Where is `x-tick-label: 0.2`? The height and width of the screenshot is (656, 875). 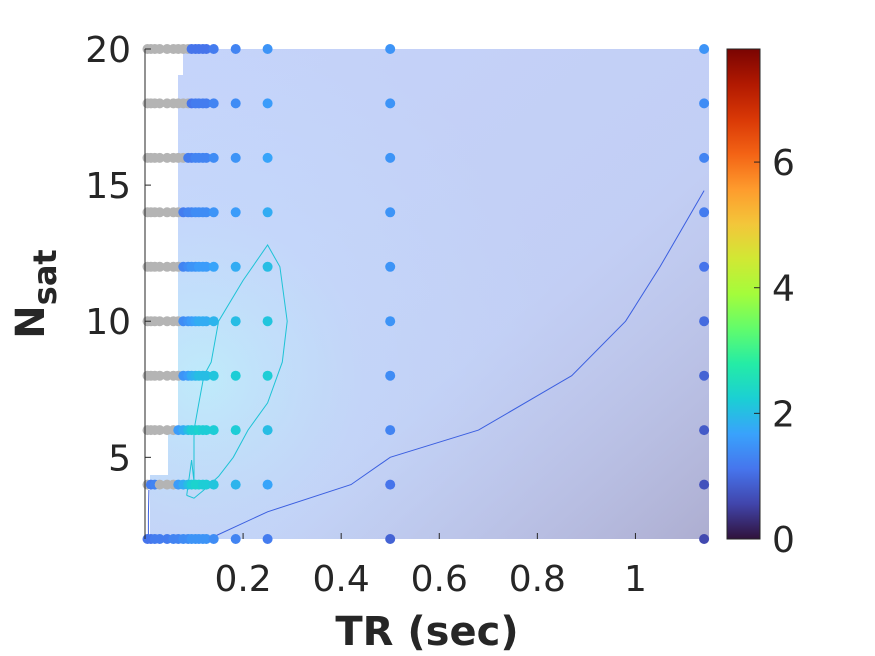 x-tick-label: 0.2 is located at coordinates (242, 579).